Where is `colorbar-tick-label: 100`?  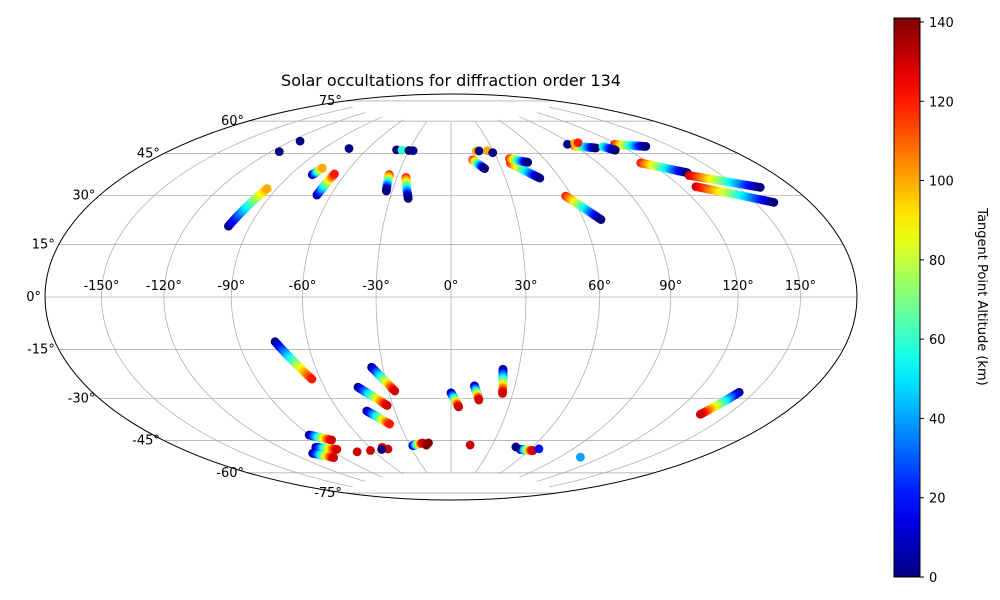
colorbar-tick-label: 100 is located at coordinates (941, 182).